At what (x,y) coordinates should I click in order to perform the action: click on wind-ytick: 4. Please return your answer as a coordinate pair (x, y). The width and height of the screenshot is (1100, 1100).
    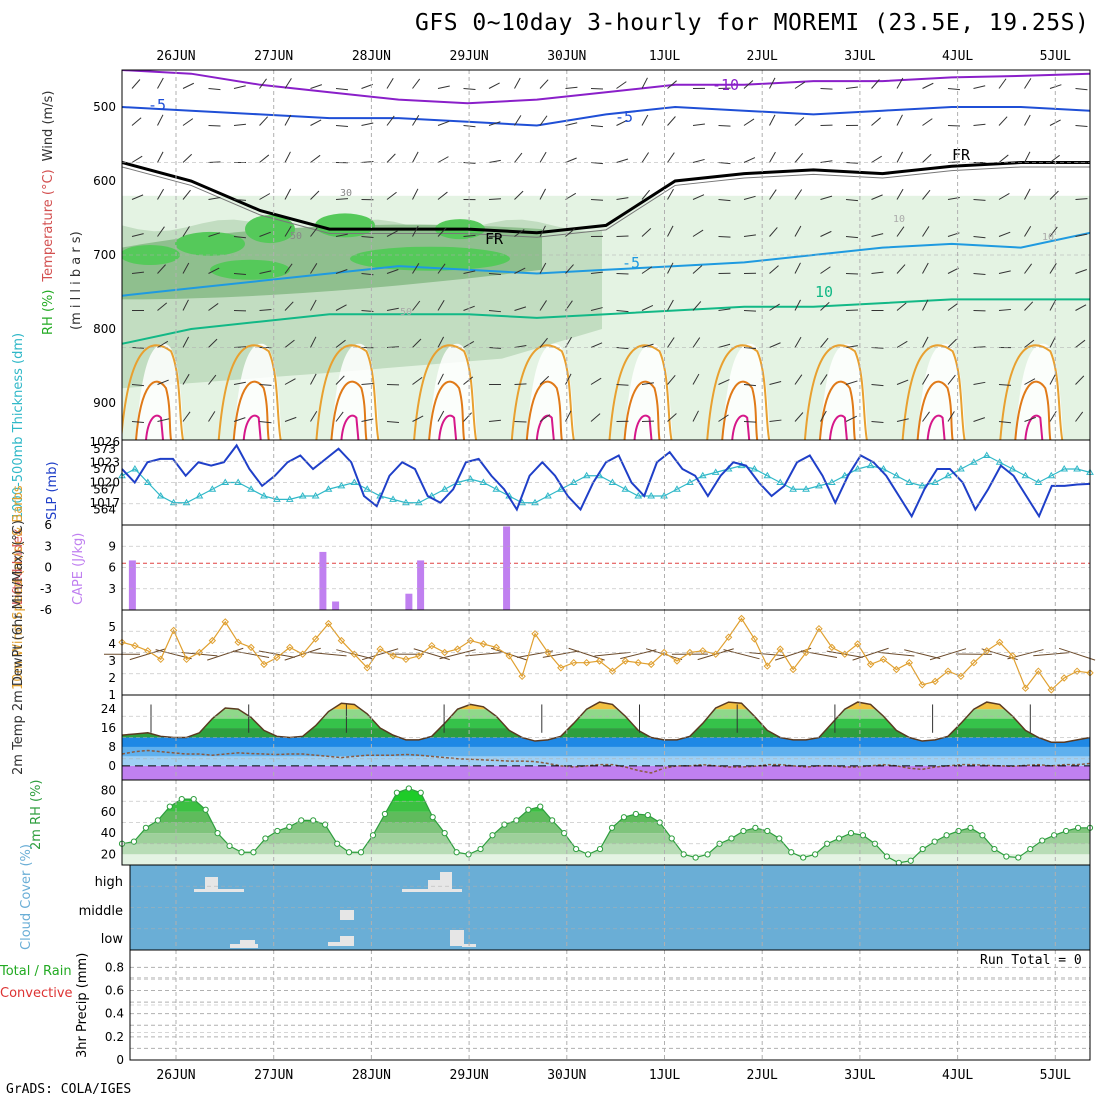
    Looking at the image, I should click on (112, 644).